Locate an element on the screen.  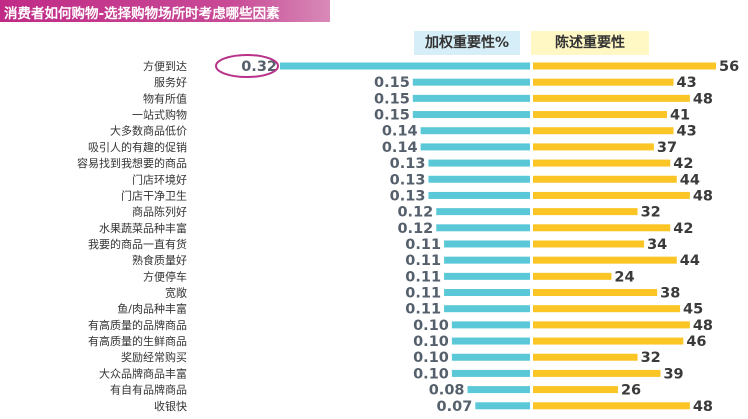
category-label: 物有所值 is located at coordinates (165, 98).